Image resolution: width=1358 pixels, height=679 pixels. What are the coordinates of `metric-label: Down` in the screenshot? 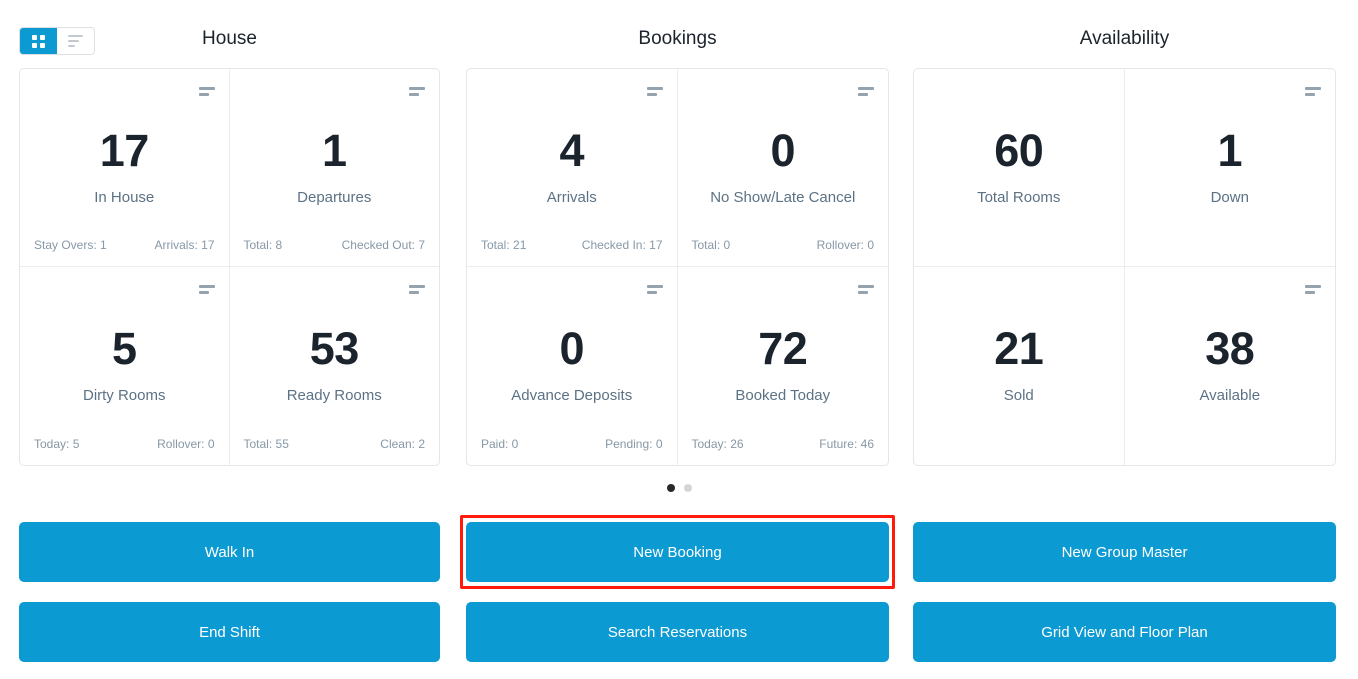 It's located at (1229, 197).